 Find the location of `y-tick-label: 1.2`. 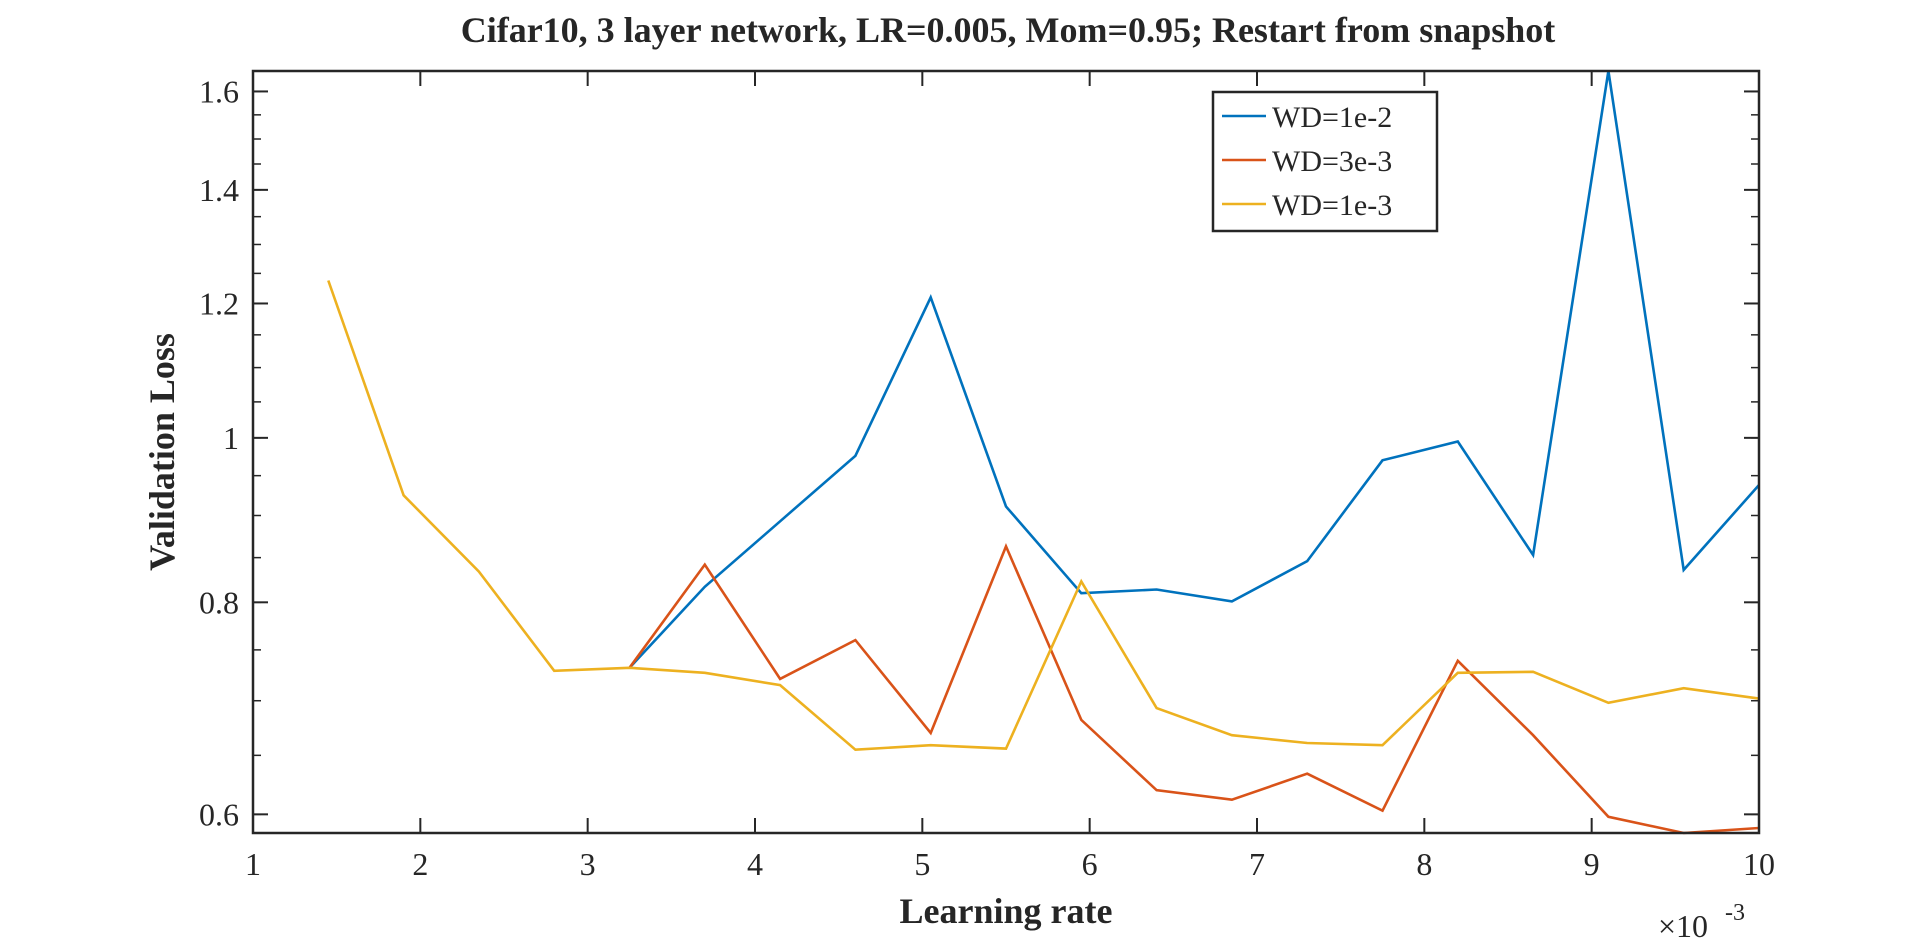

y-tick-label: 1.2 is located at coordinates (219, 303).